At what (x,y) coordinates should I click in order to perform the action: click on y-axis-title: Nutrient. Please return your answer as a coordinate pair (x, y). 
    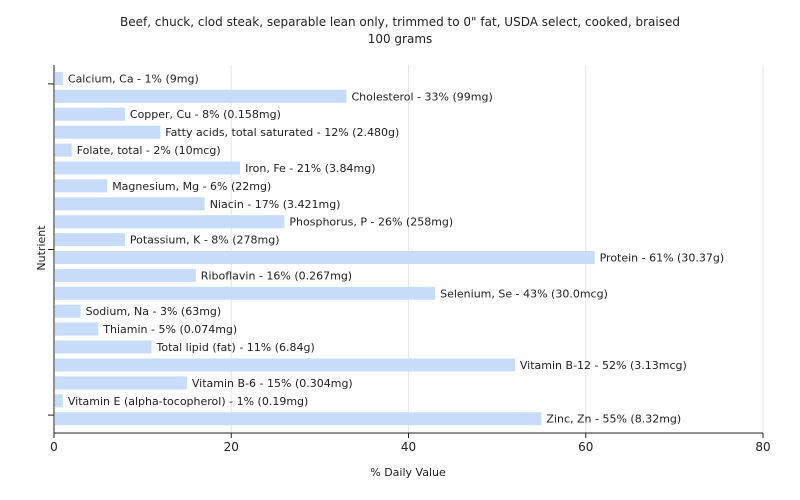
    Looking at the image, I should click on (41, 248).